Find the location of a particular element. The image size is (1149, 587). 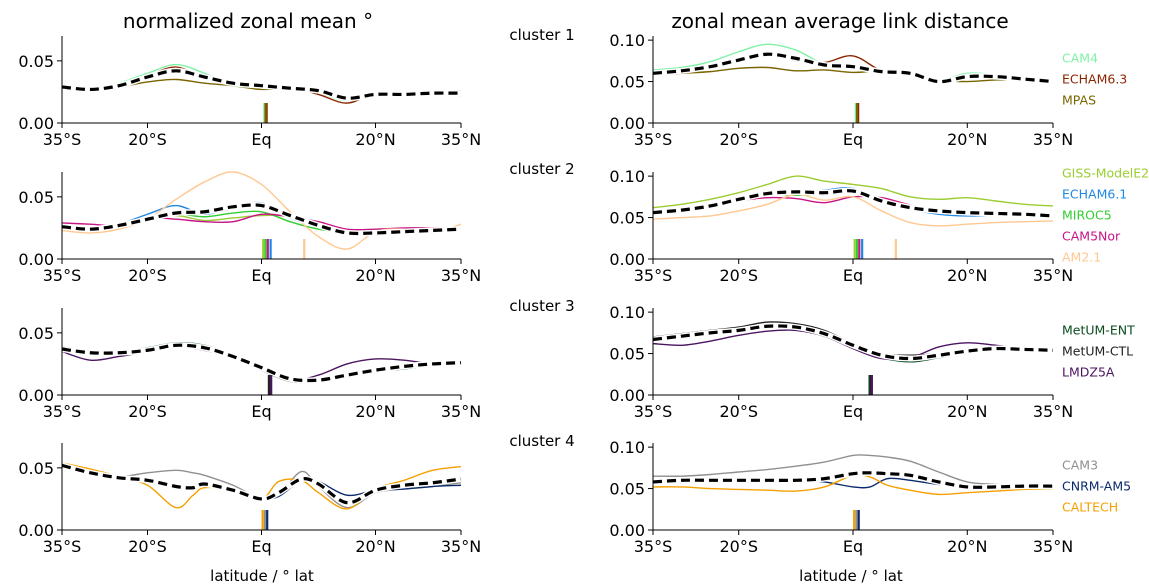

y-tick-label-left-cluster-2-0: 0.00 is located at coordinates (36, 259).